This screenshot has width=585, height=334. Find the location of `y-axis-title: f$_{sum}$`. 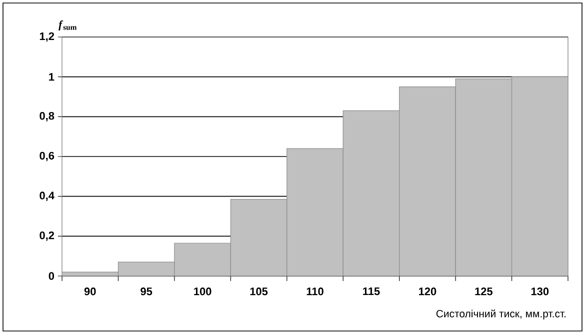

y-axis-title: f$_{sum}$ is located at coordinates (67, 25).